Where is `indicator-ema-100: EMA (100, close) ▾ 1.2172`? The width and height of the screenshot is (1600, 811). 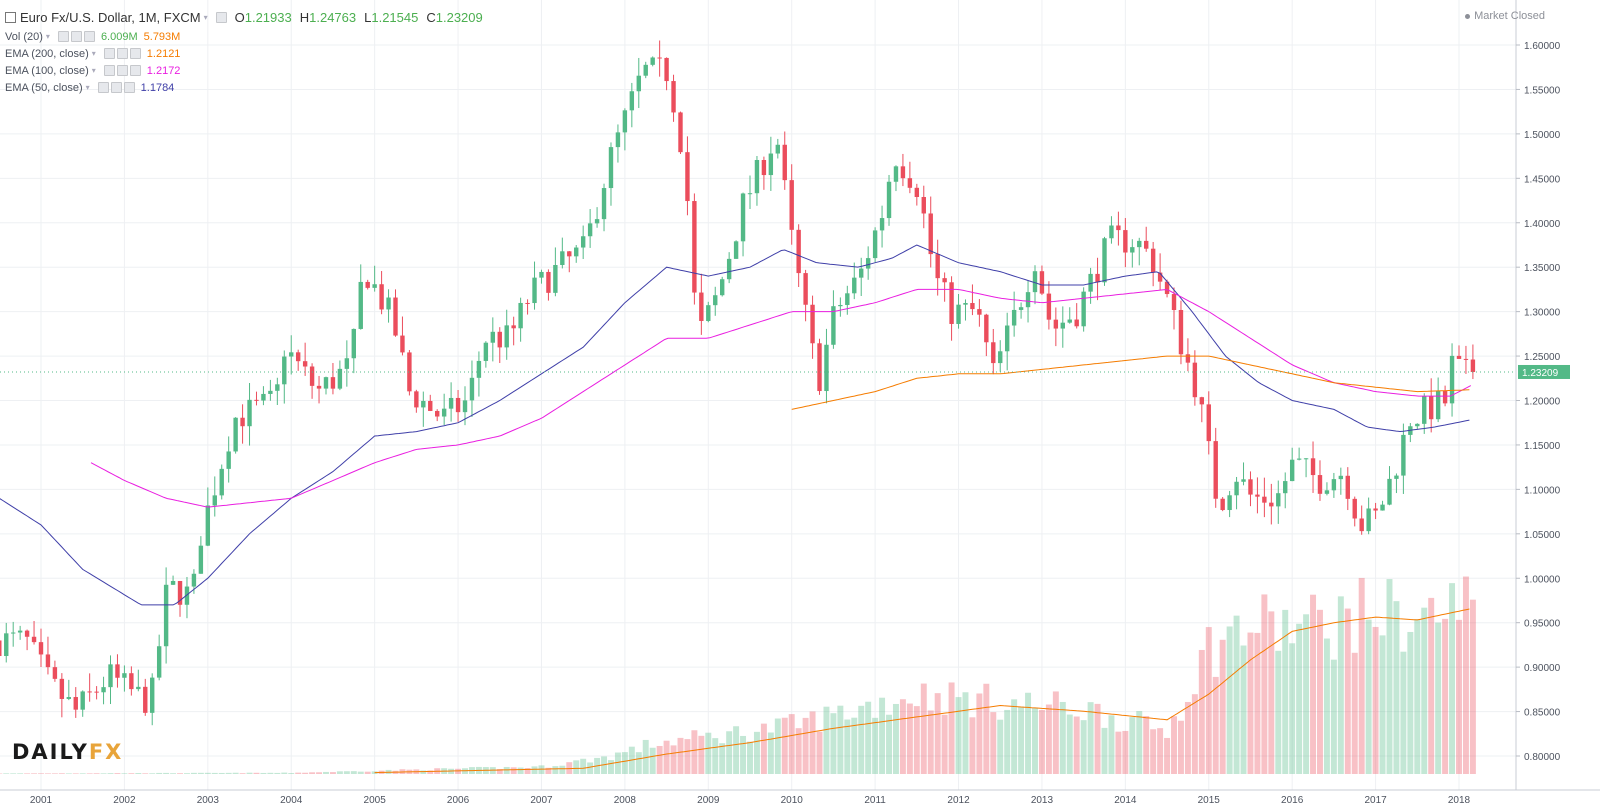 indicator-ema-100: EMA (100, close) ▾ 1.2172 is located at coordinates (244, 70).